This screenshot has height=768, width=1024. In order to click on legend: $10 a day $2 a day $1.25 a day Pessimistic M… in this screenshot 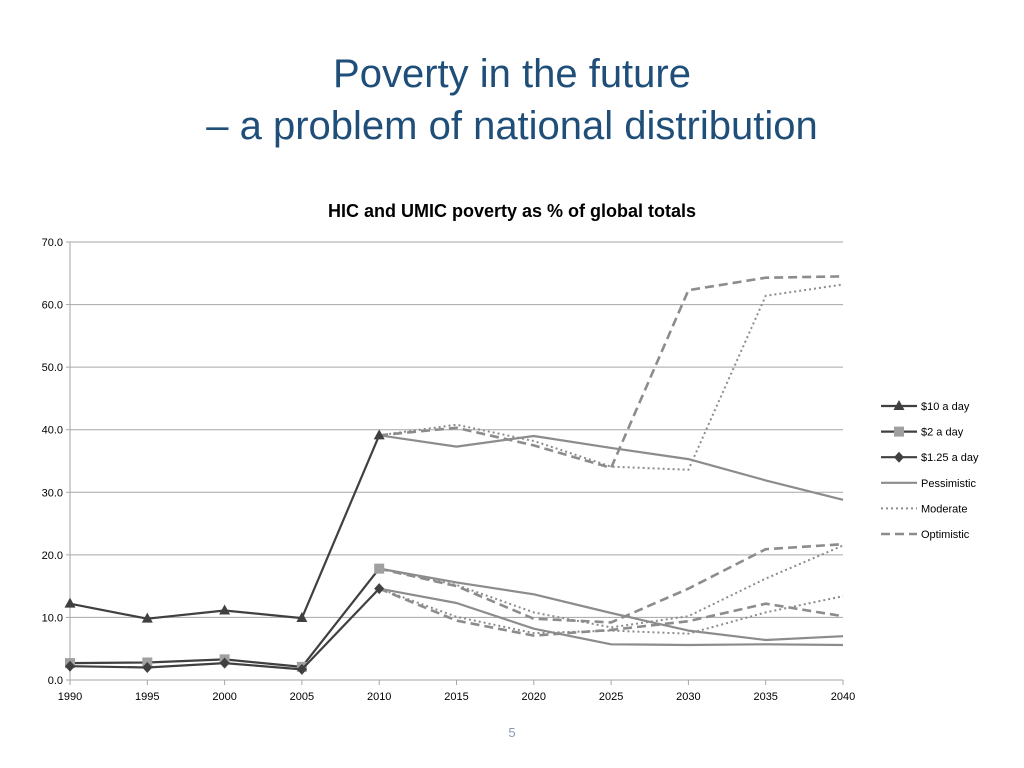, I will do `click(930, 470)`.